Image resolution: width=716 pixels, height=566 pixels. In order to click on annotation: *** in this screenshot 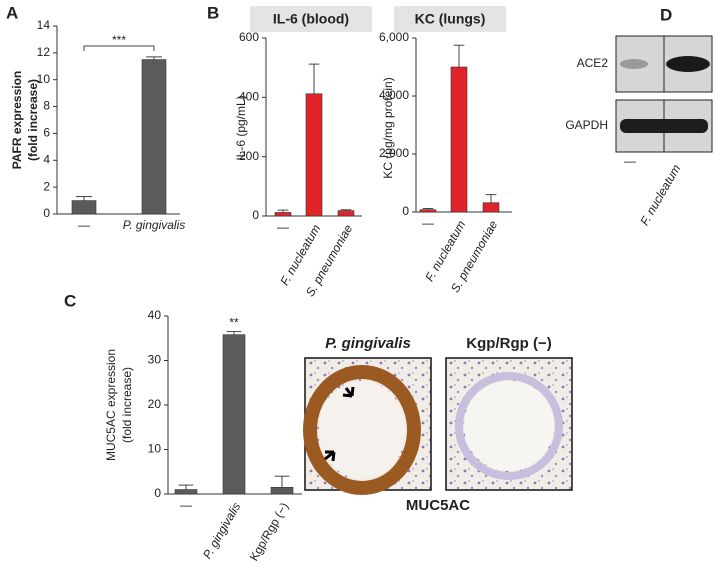, I will do `click(119, 40)`.